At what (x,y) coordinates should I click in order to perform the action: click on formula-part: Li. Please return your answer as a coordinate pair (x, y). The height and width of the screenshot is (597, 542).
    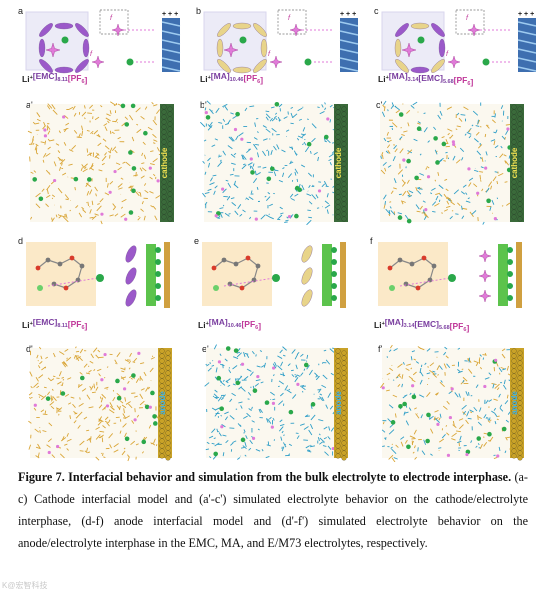
    Looking at the image, I should click on (378, 325).